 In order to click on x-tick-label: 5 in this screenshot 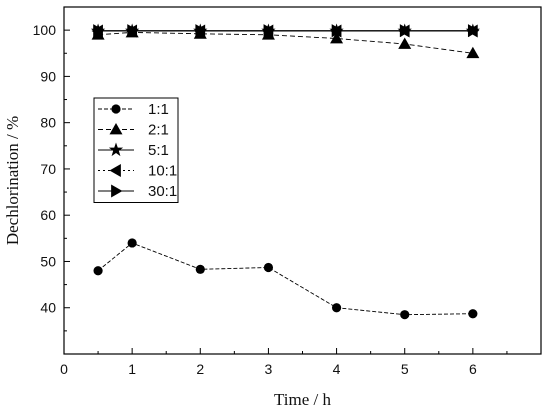, I will do `click(405, 369)`.